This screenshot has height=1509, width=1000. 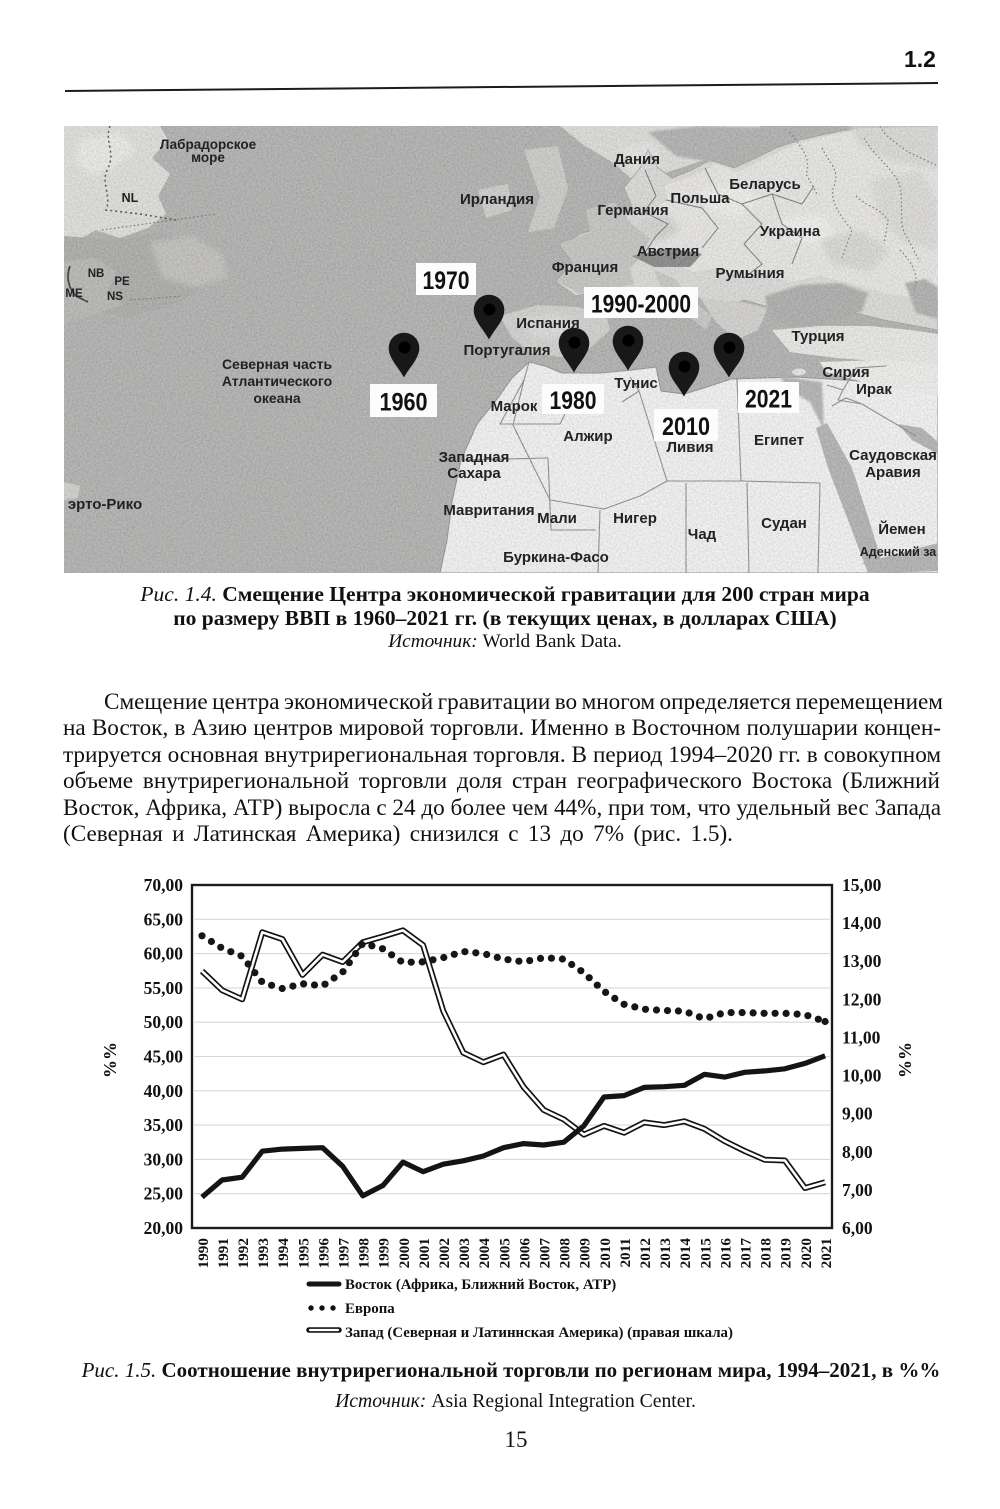 I want to click on svg-text: Тунис, so click(x=636, y=383).